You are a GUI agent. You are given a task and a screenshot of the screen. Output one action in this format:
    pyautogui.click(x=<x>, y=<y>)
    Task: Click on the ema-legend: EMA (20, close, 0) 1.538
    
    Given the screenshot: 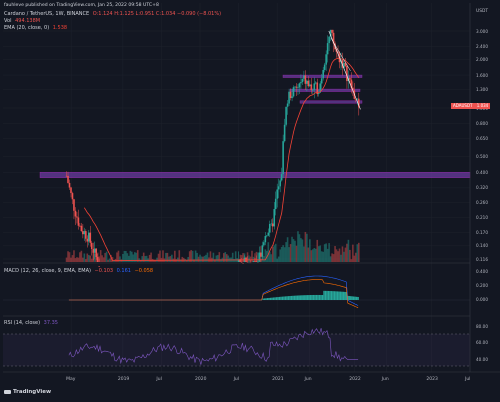 What is the action you would take?
    pyautogui.click(x=35, y=28)
    